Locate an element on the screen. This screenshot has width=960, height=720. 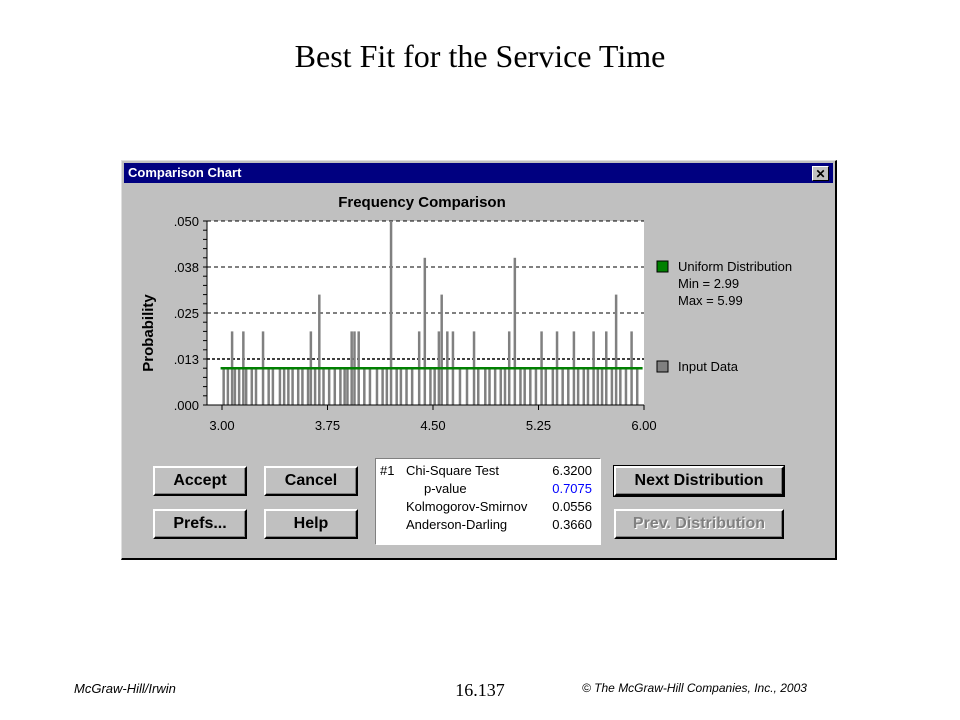
cancel-button-label: Cancel is located at coordinates (311, 480).